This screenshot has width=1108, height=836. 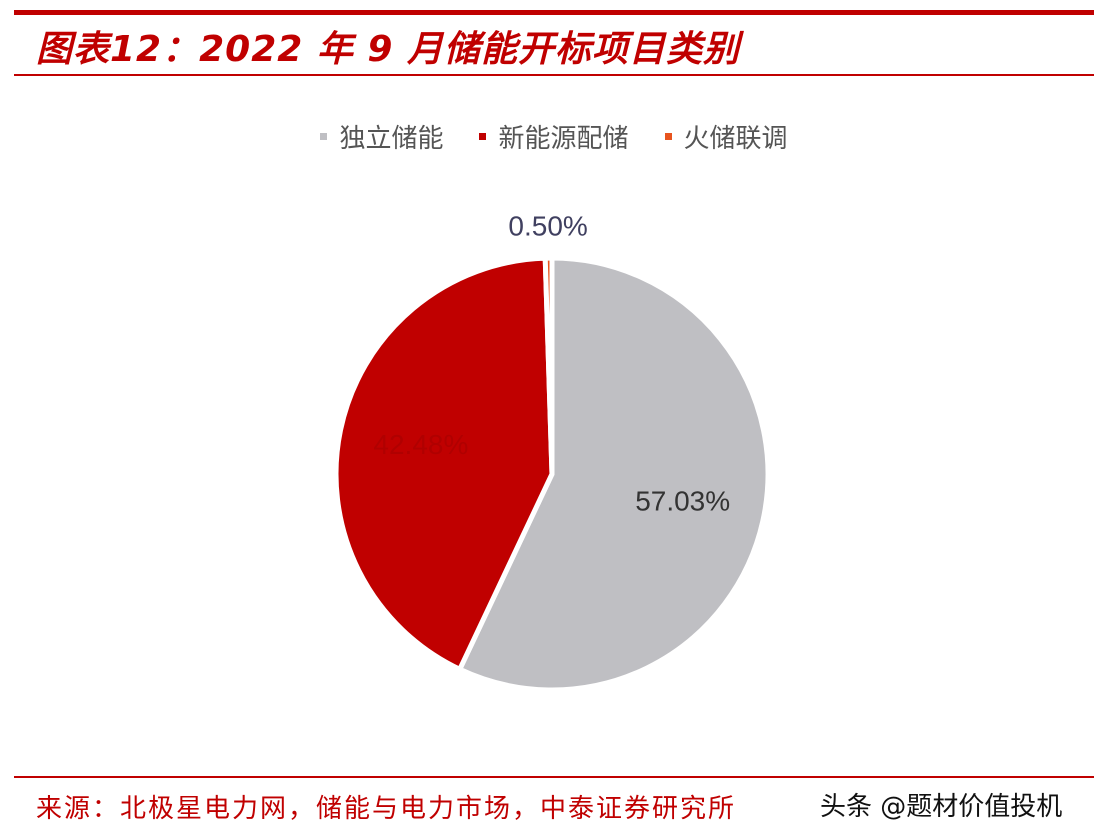 I want to click on slice-independent, so click(x=614, y=474).